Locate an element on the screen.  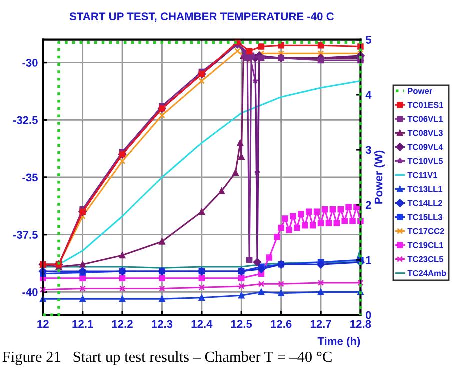
y2-axis-title: Power (W) is located at coordinates (379, 177).